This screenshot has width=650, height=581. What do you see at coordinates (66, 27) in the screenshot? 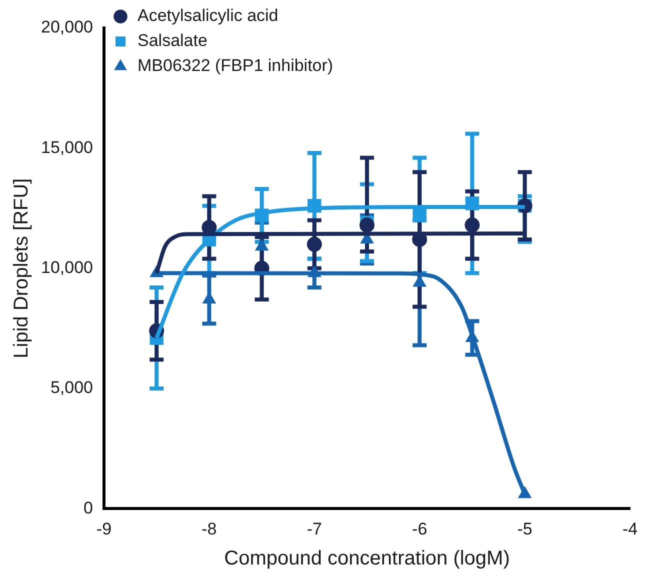
I see `y-tick-label: 20,000` at bounding box center [66, 27].